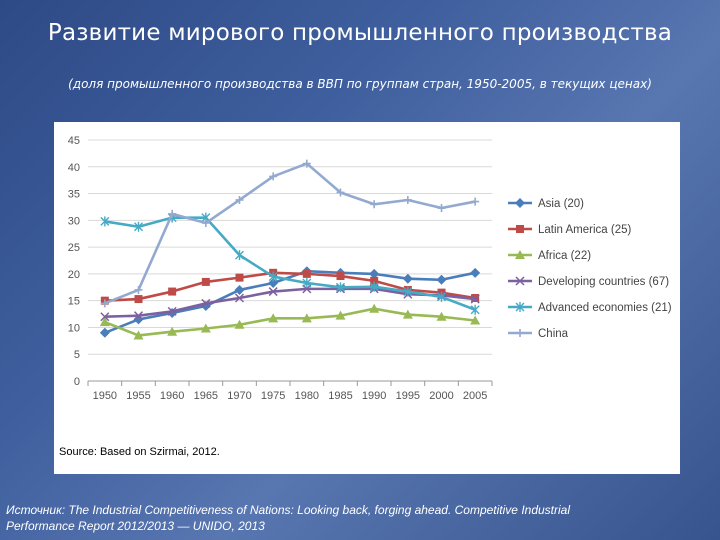 Image resolution: width=720 pixels, height=540 pixels. What do you see at coordinates (74, 275) in the screenshot?
I see `y-tick-label: 20` at bounding box center [74, 275].